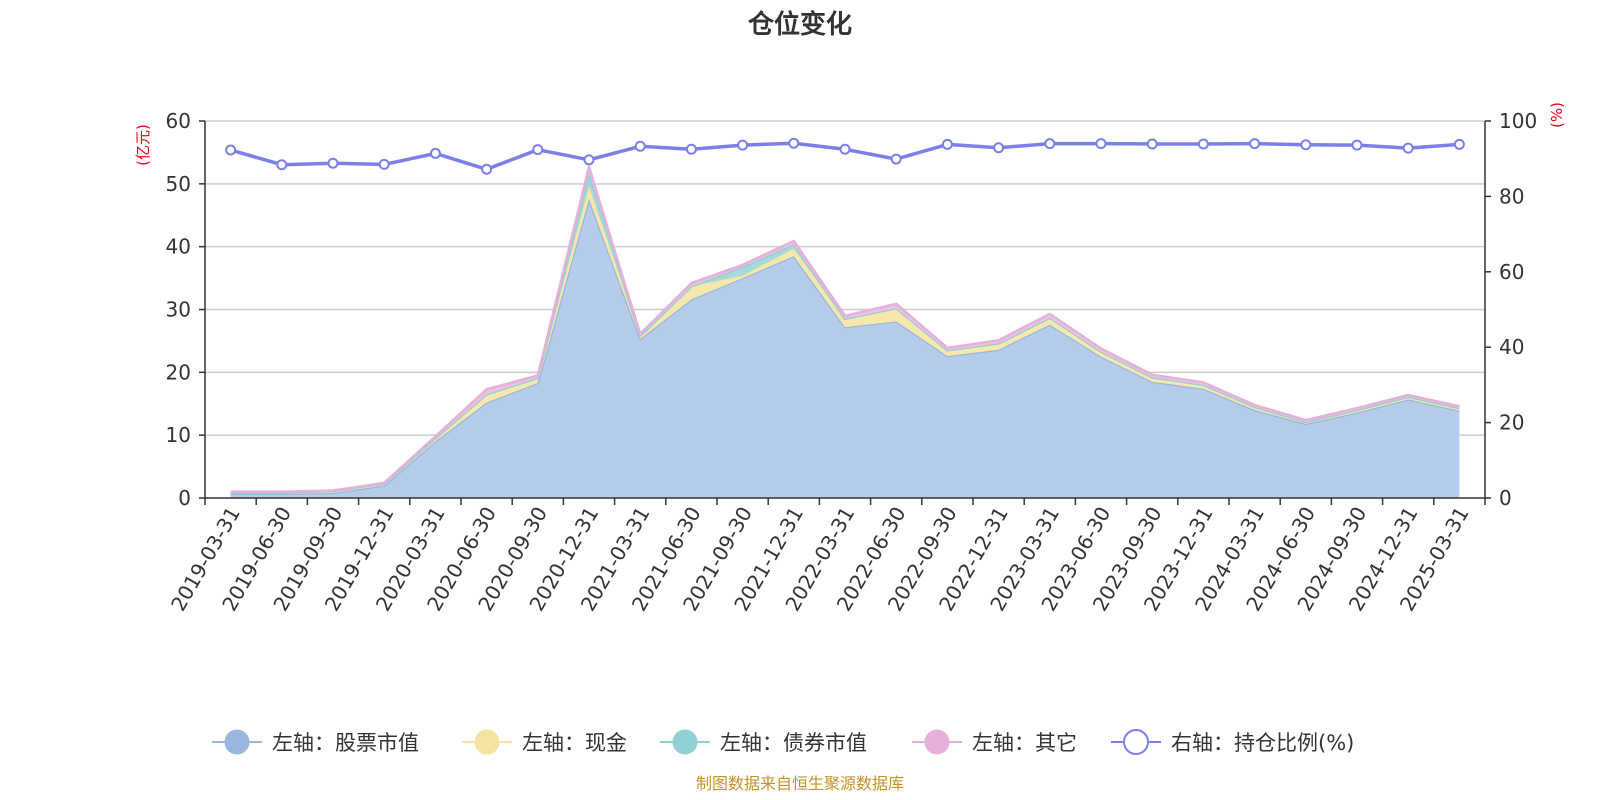 The width and height of the screenshot is (1600, 800). I want to click on legend-item-2: 左轴：债券市值, so click(763, 742).